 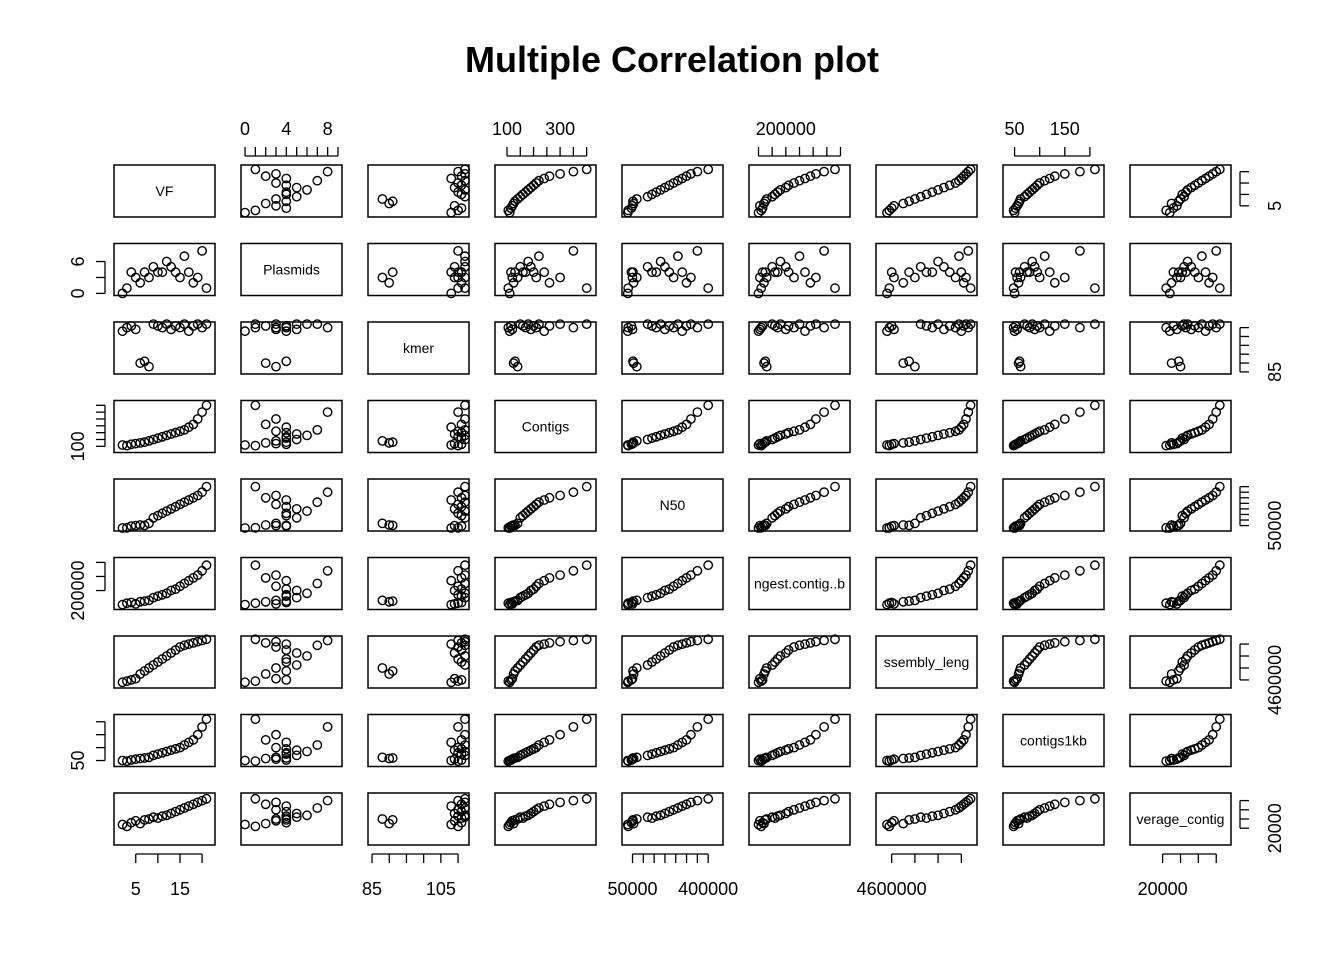 What do you see at coordinates (708, 889) in the screenshot?
I see `tick-label: 400000` at bounding box center [708, 889].